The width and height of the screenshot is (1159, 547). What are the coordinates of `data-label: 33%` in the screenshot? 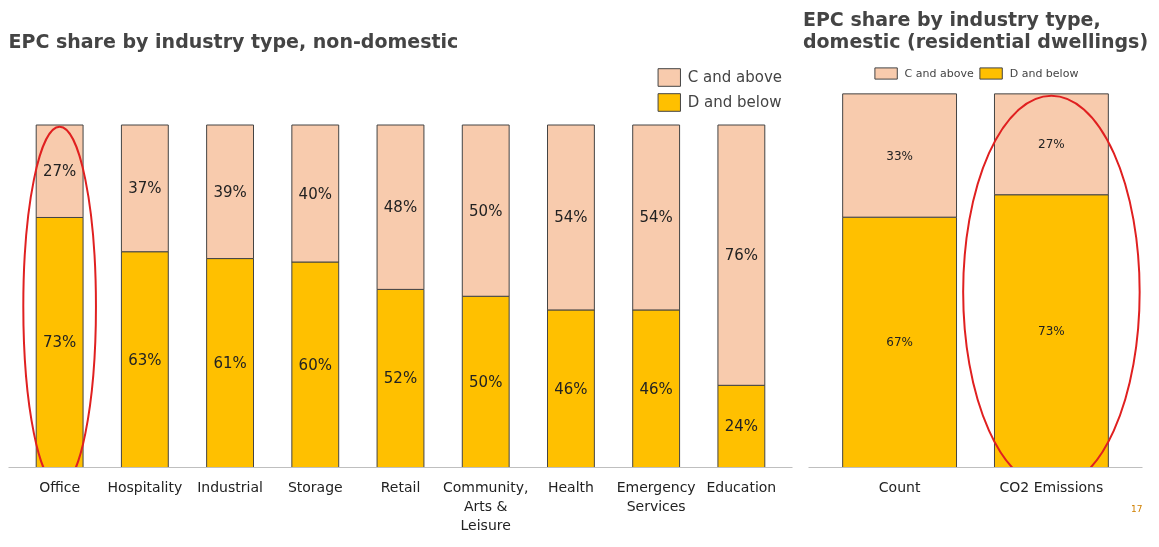 It's located at (899, 155).